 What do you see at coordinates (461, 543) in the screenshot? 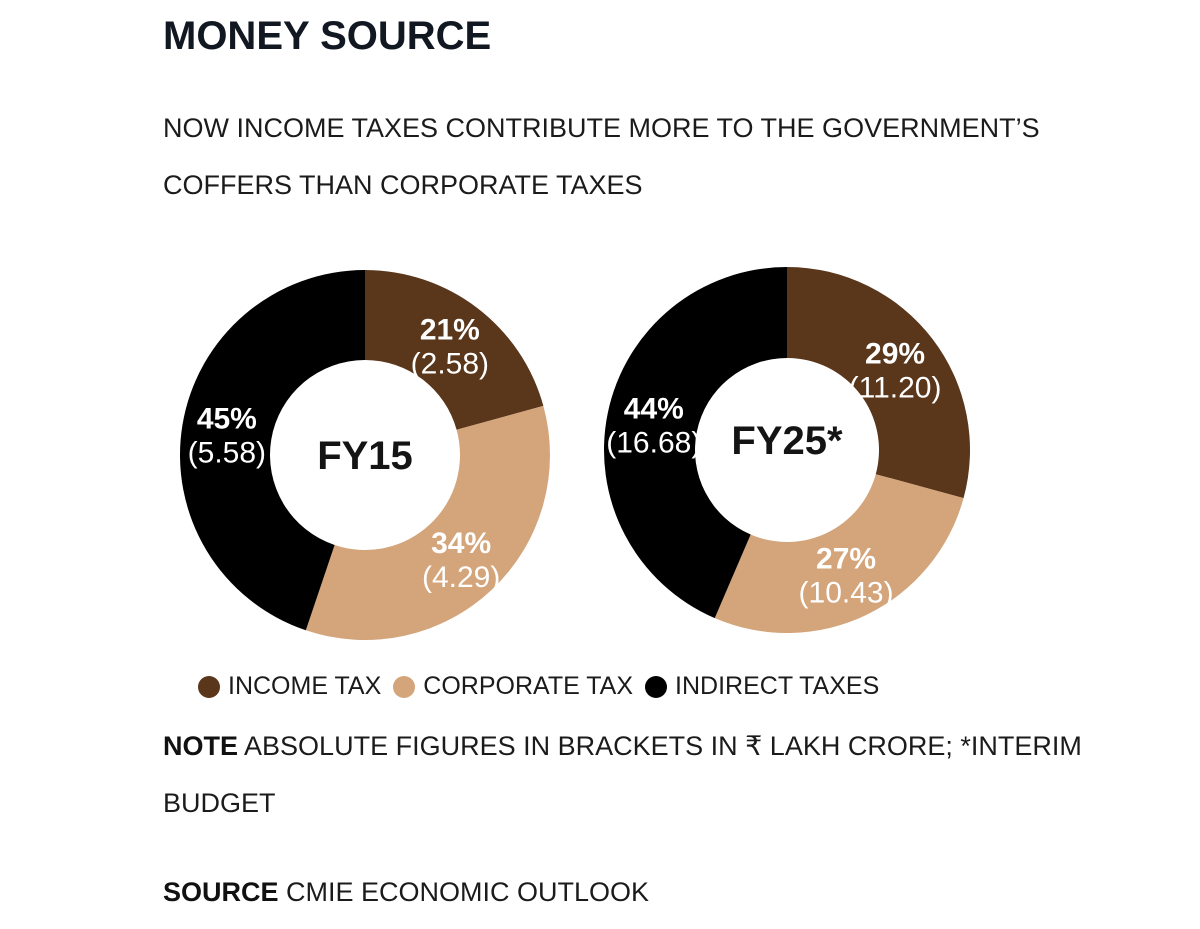
I see `slice-percent: 34%` at bounding box center [461, 543].